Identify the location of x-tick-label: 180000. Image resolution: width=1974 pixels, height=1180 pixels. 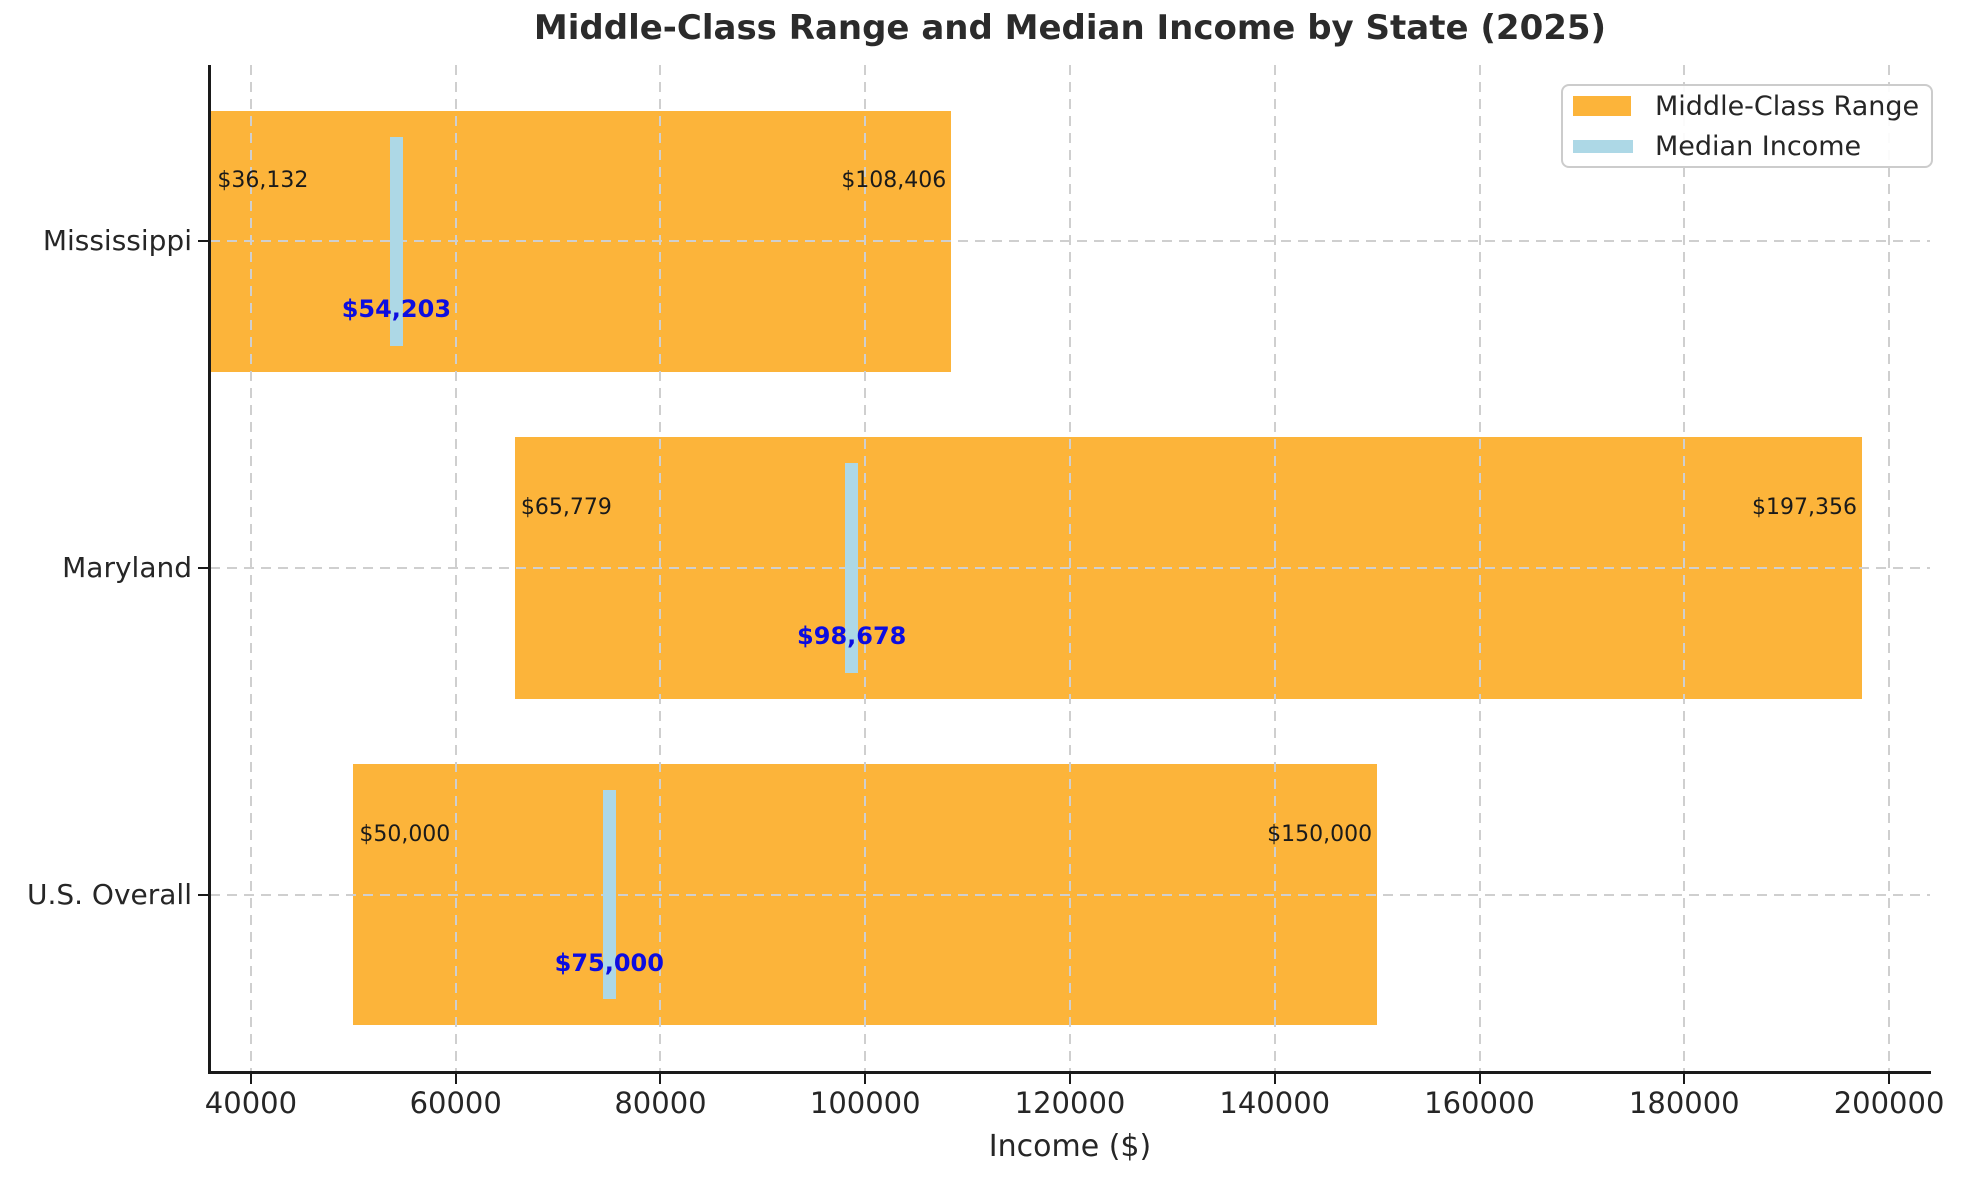
(1684, 1103).